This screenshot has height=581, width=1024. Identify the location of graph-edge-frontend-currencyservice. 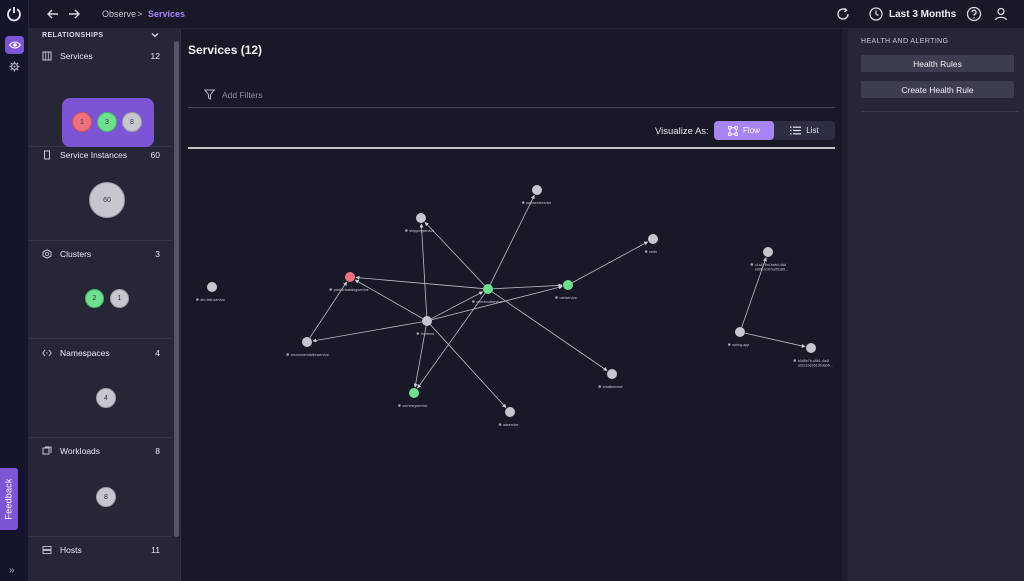
(420, 356).